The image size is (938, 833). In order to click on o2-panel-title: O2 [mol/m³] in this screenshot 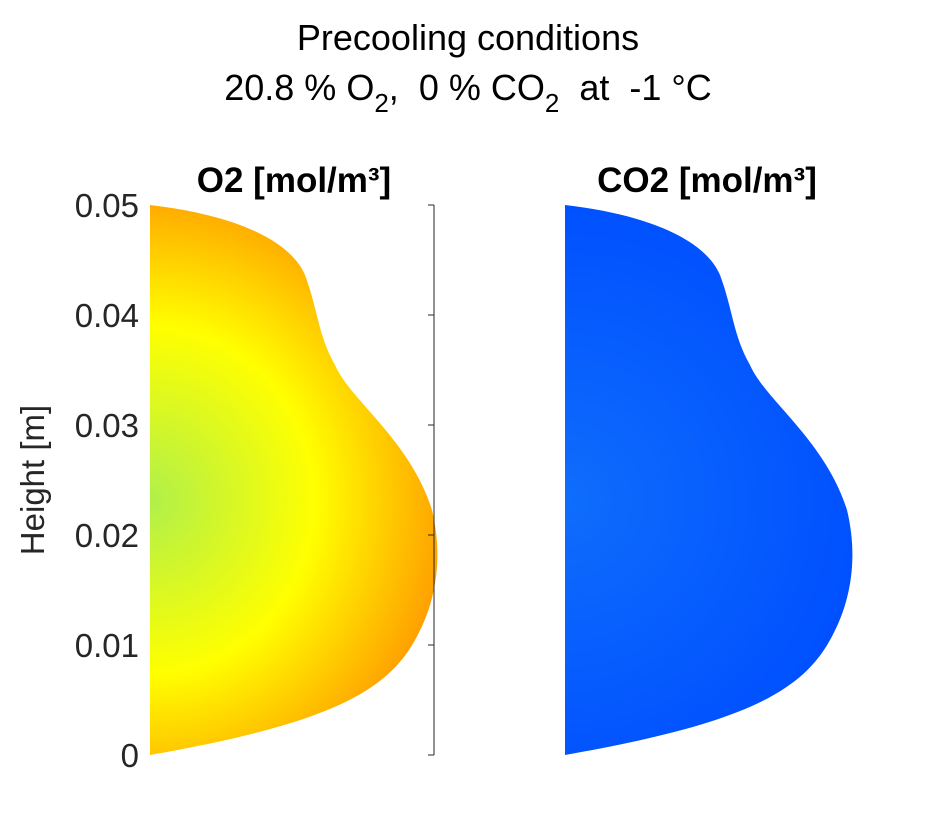, I will do `click(294, 180)`.